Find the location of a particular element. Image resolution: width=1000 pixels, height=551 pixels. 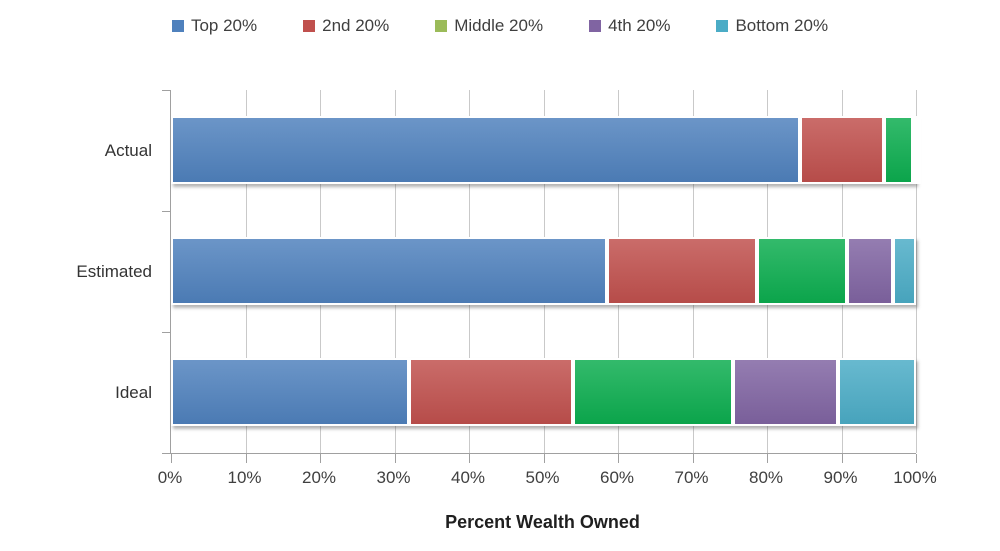

legend-item-2nd-20: 2nd 20% is located at coordinates (346, 26).